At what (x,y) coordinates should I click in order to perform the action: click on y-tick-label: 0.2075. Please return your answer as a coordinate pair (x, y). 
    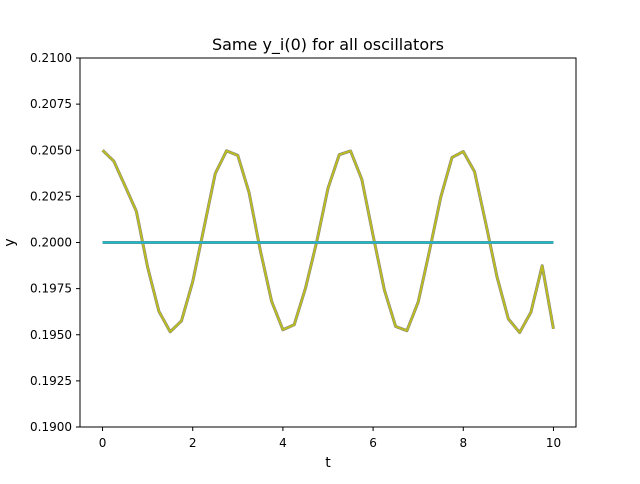
    Looking at the image, I should click on (51, 104).